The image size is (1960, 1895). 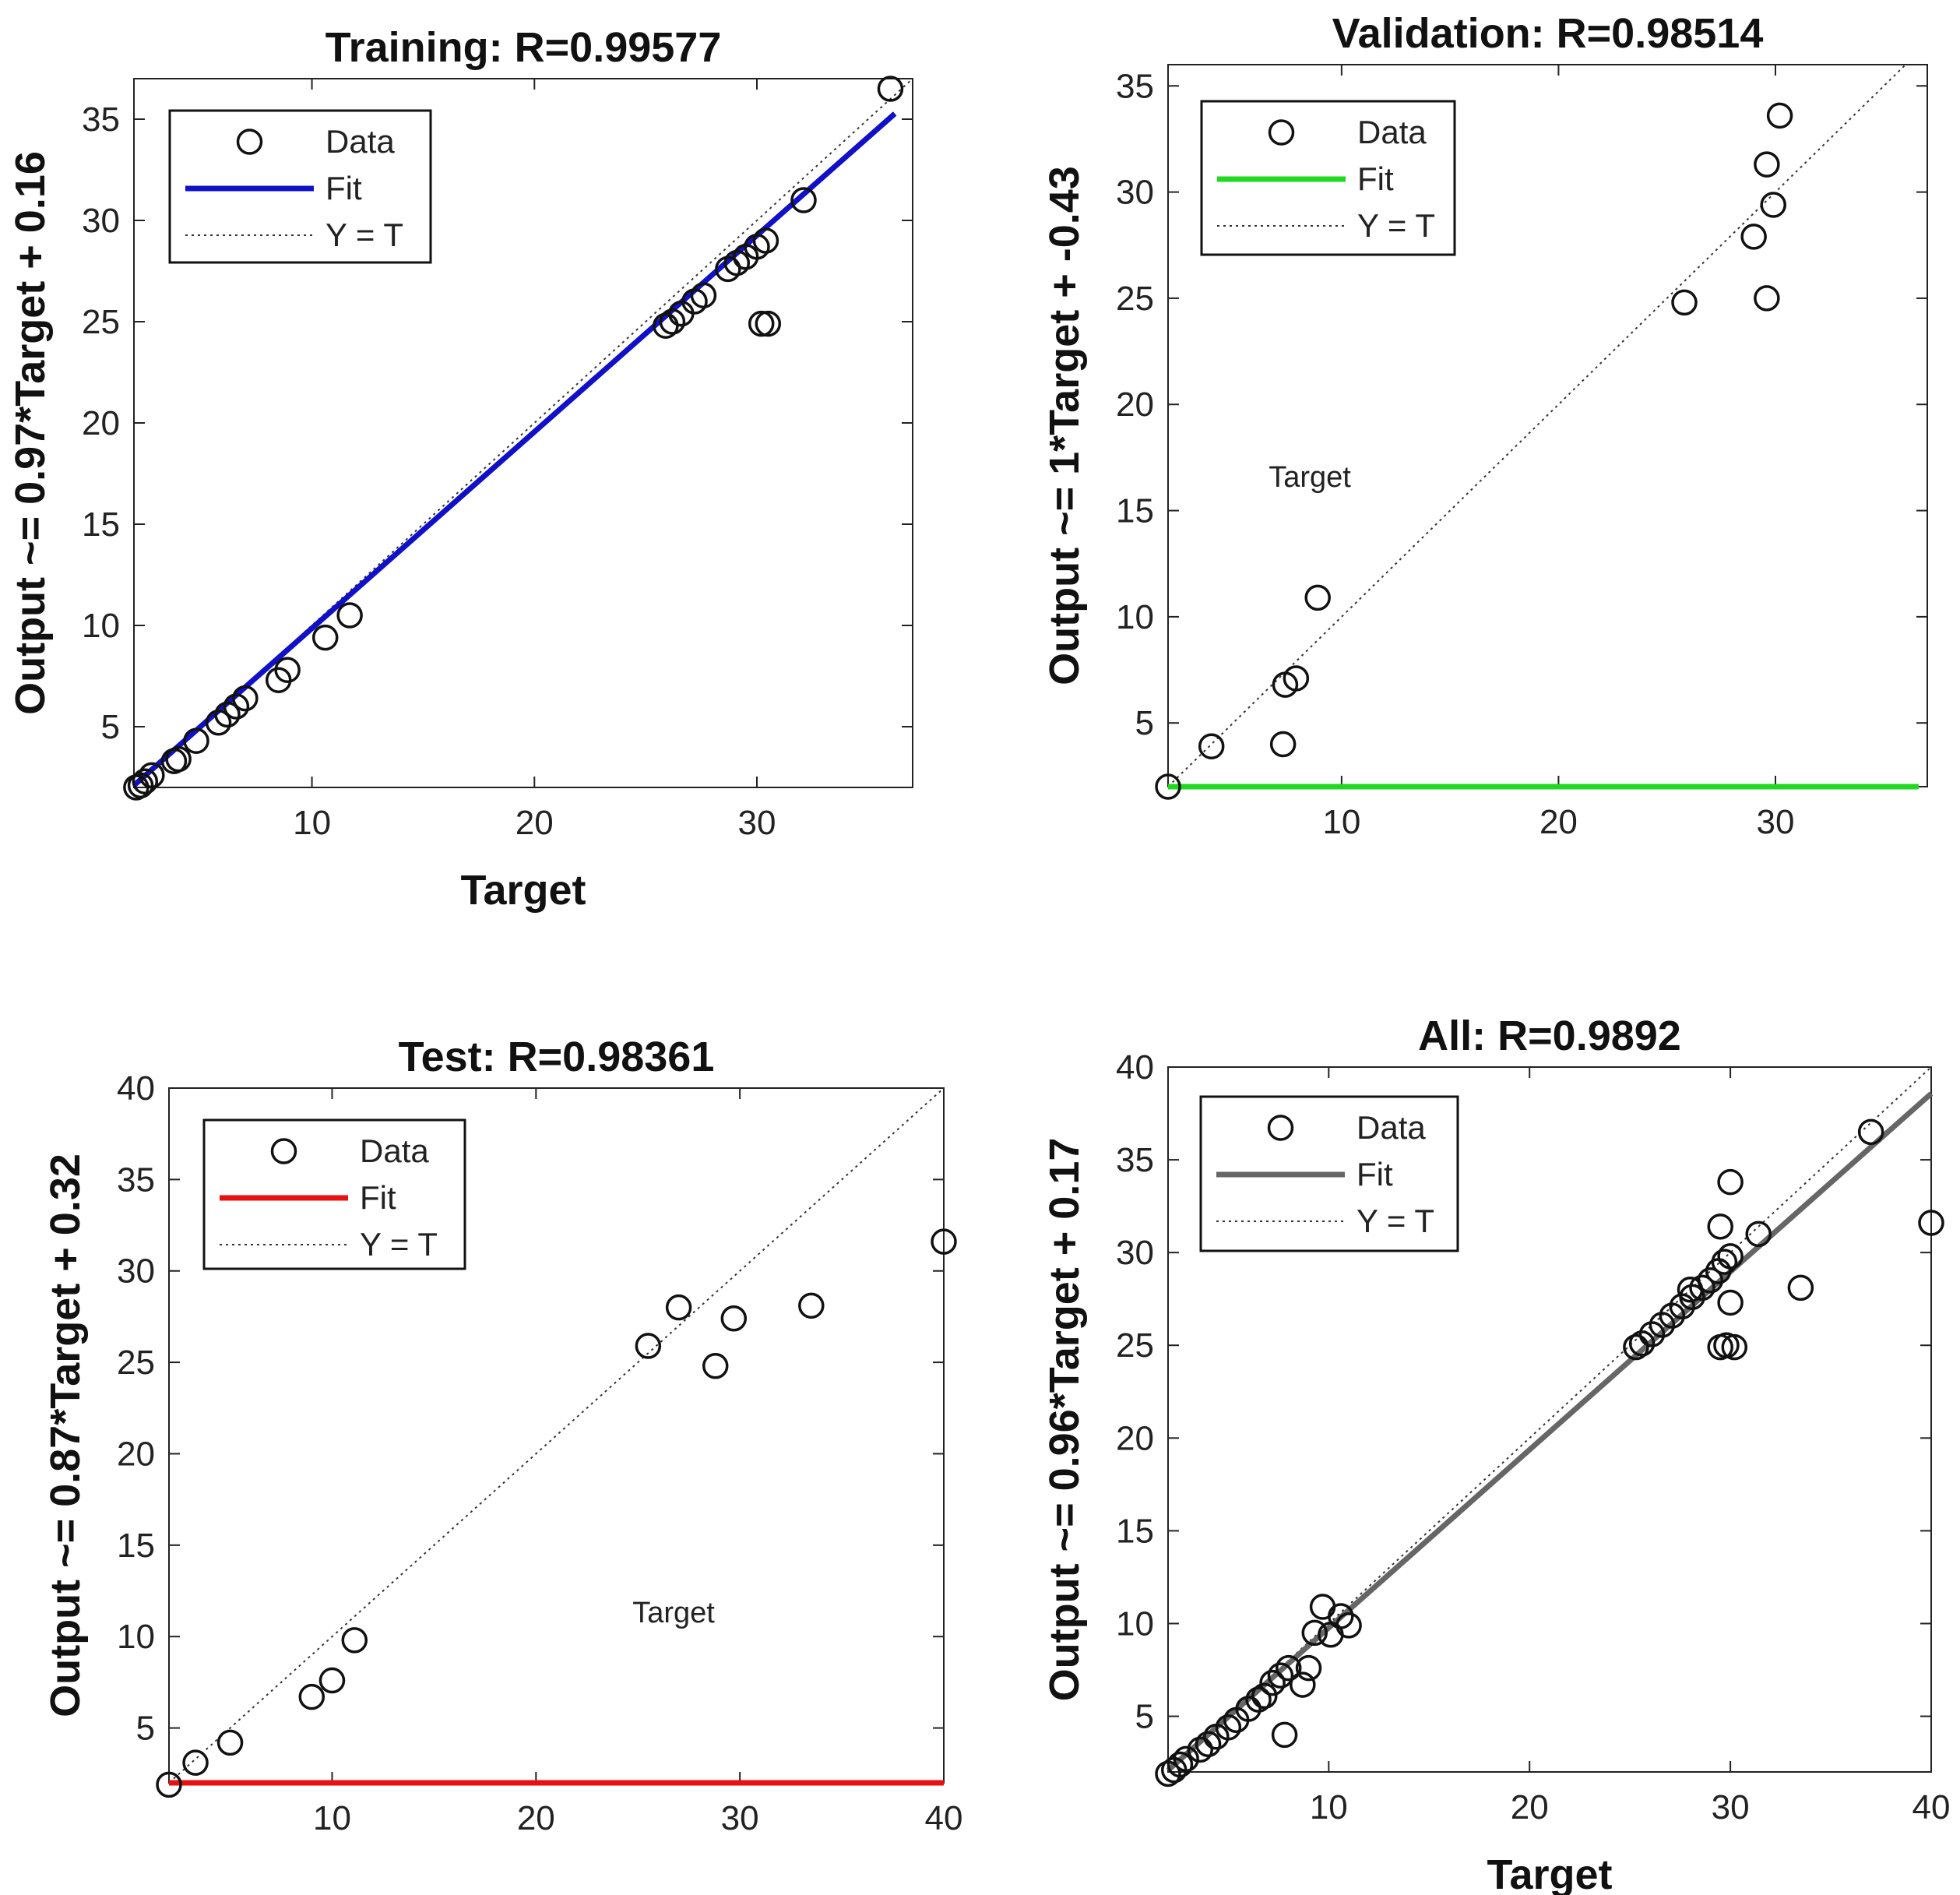 I want to click on chart-title: Validation: R=0.98514, so click(x=1548, y=33).